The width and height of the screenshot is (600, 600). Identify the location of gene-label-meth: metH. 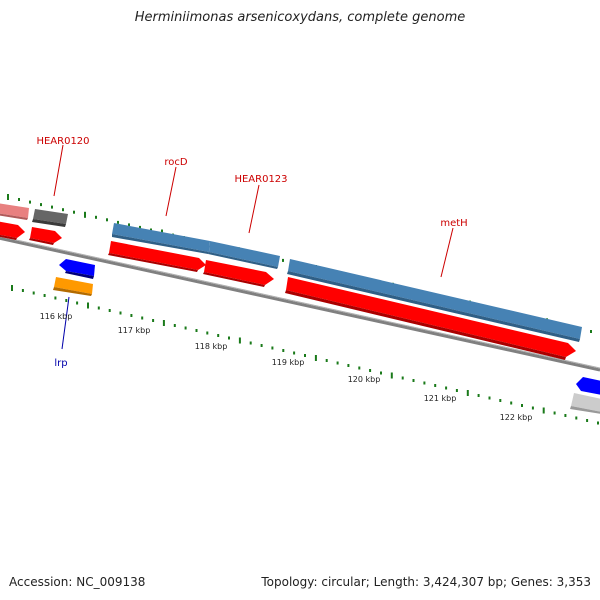
(453, 223).